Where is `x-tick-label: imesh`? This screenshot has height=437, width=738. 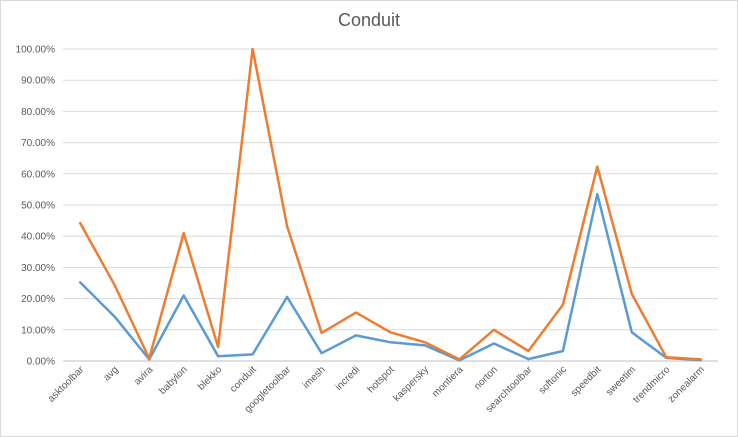 x-tick-label: imesh is located at coordinates (314, 377).